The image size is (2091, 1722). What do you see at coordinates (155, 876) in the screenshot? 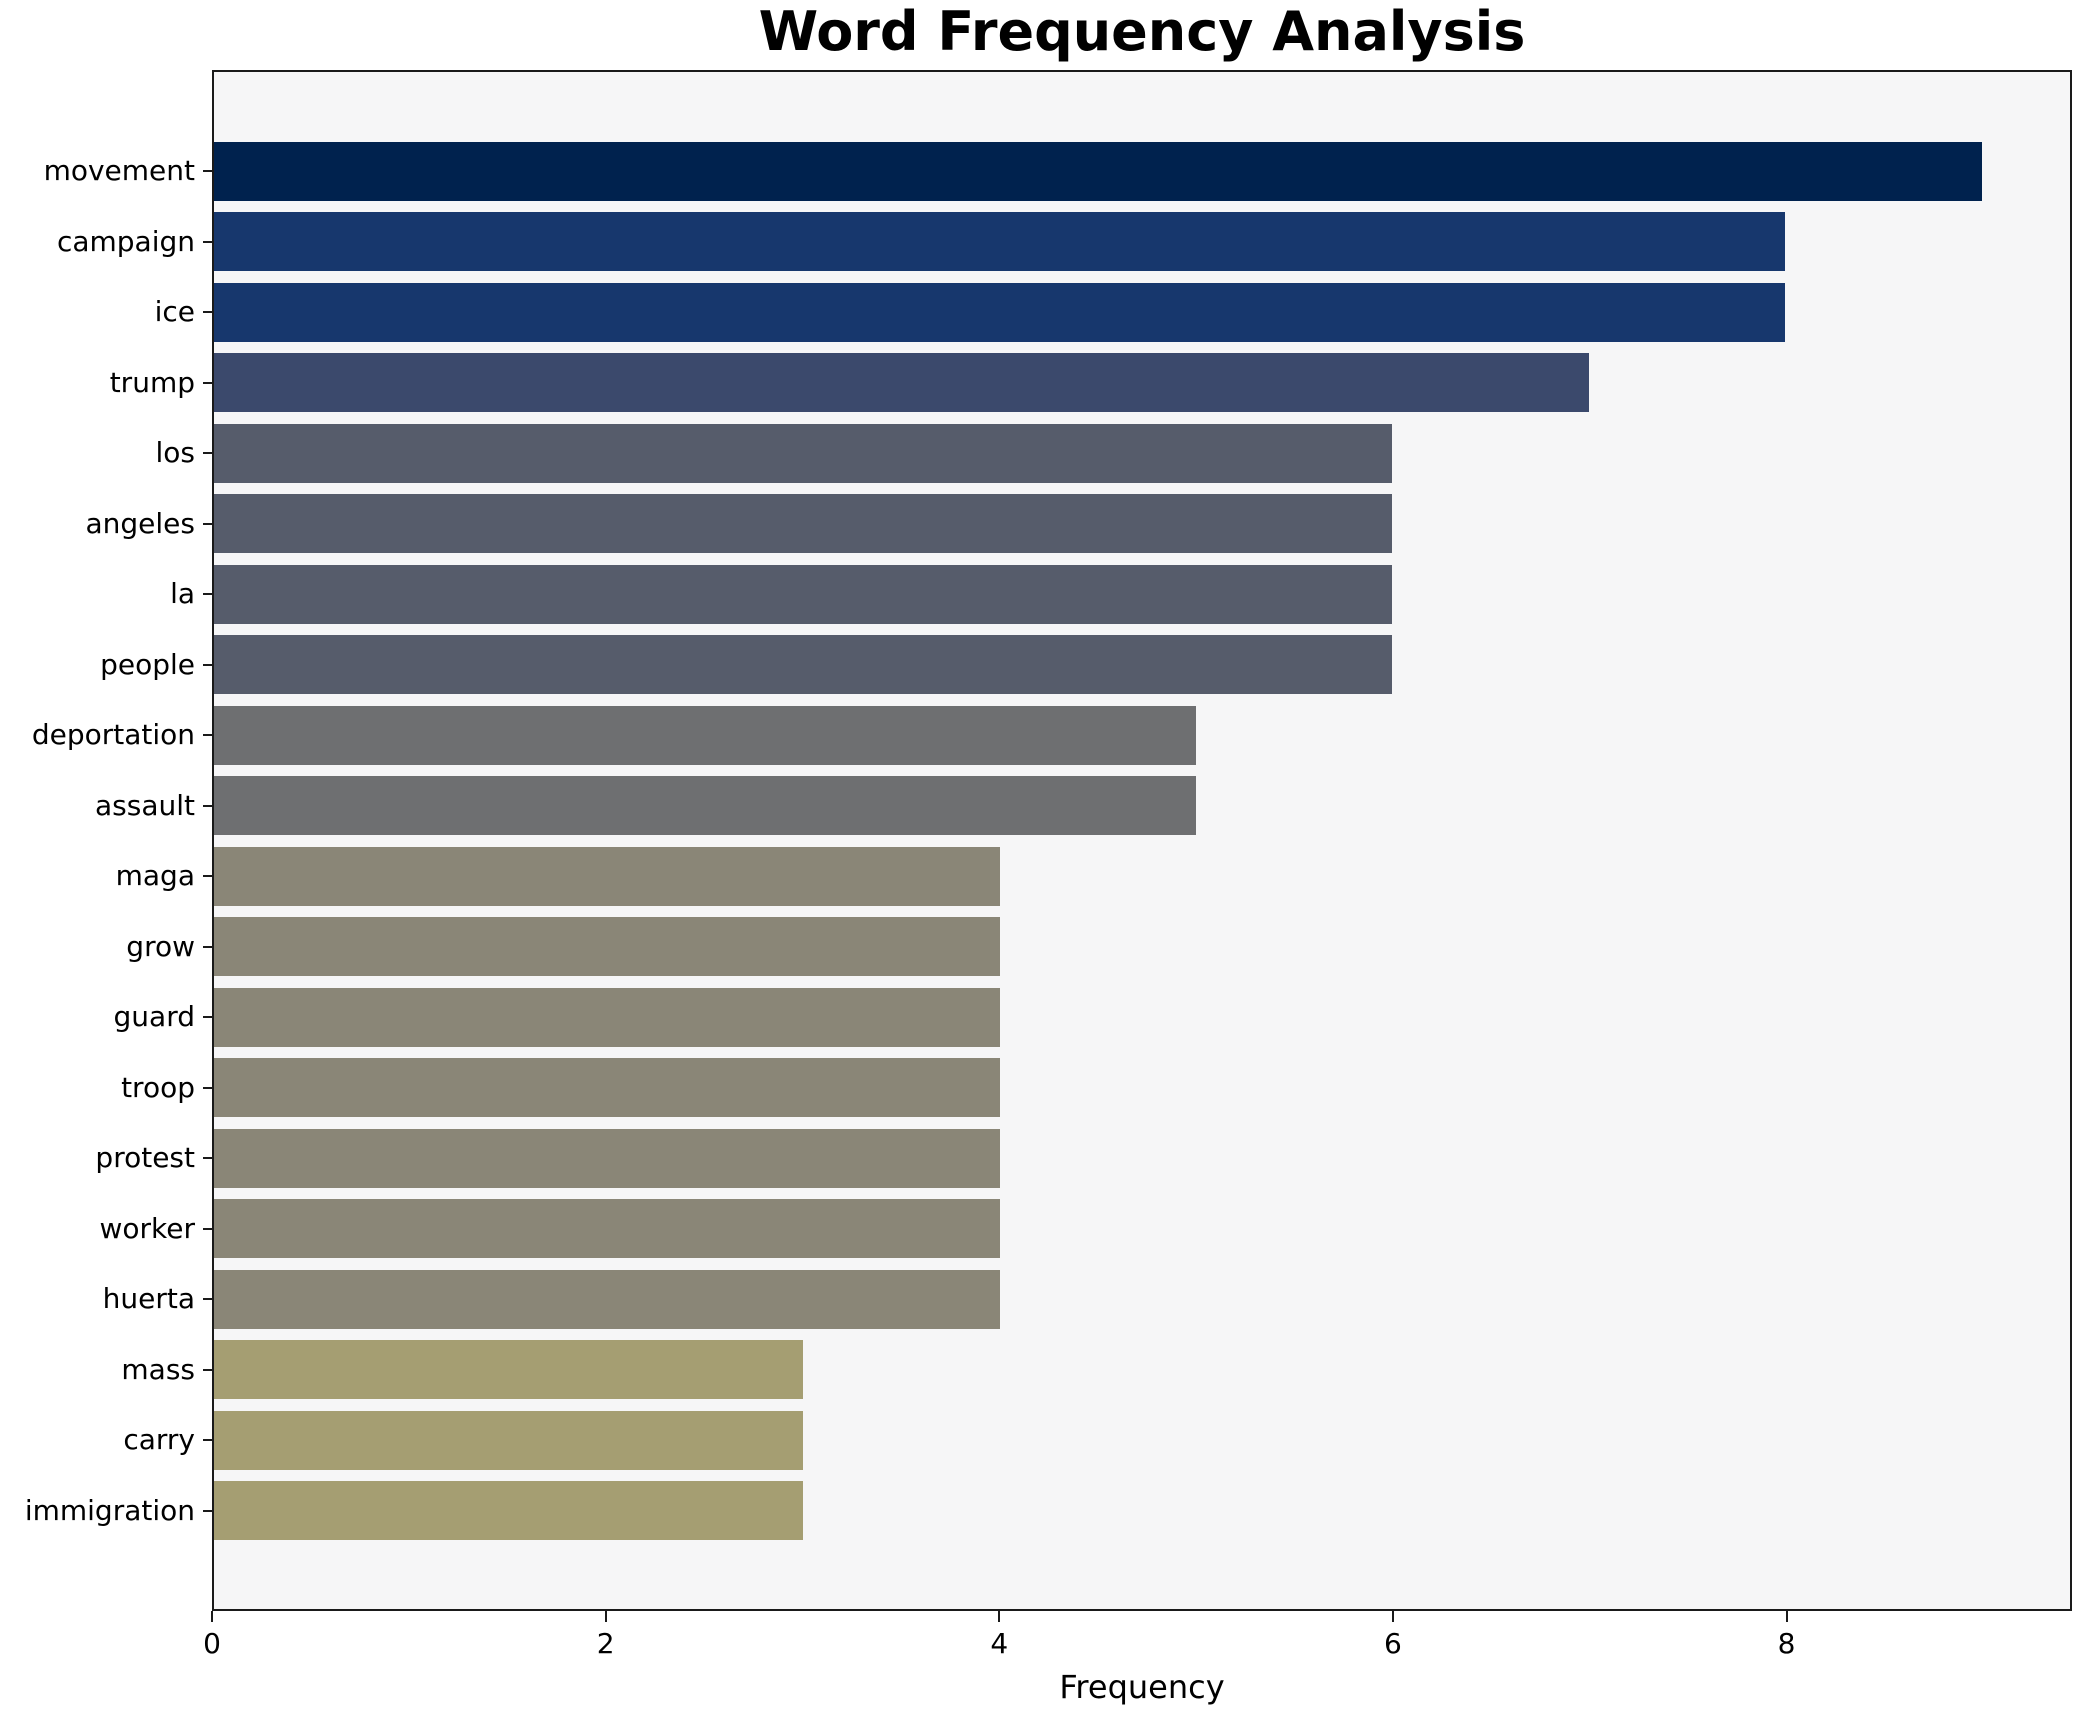
I see `y-tick-label: maga` at bounding box center [155, 876].